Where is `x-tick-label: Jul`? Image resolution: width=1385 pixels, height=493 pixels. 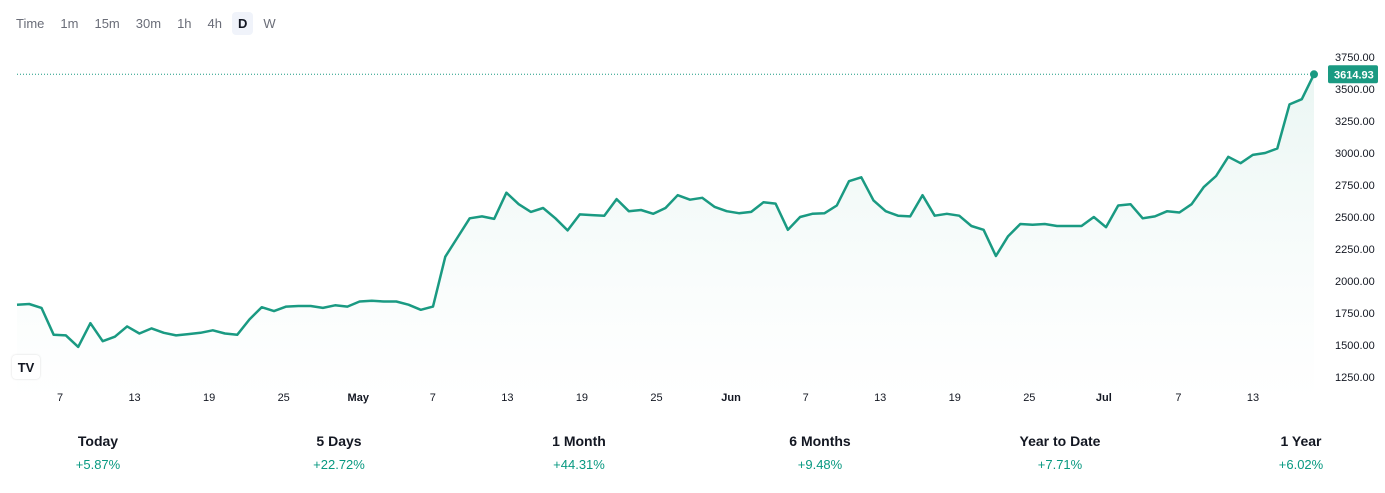
x-tick-label: Jul is located at coordinates (1104, 398).